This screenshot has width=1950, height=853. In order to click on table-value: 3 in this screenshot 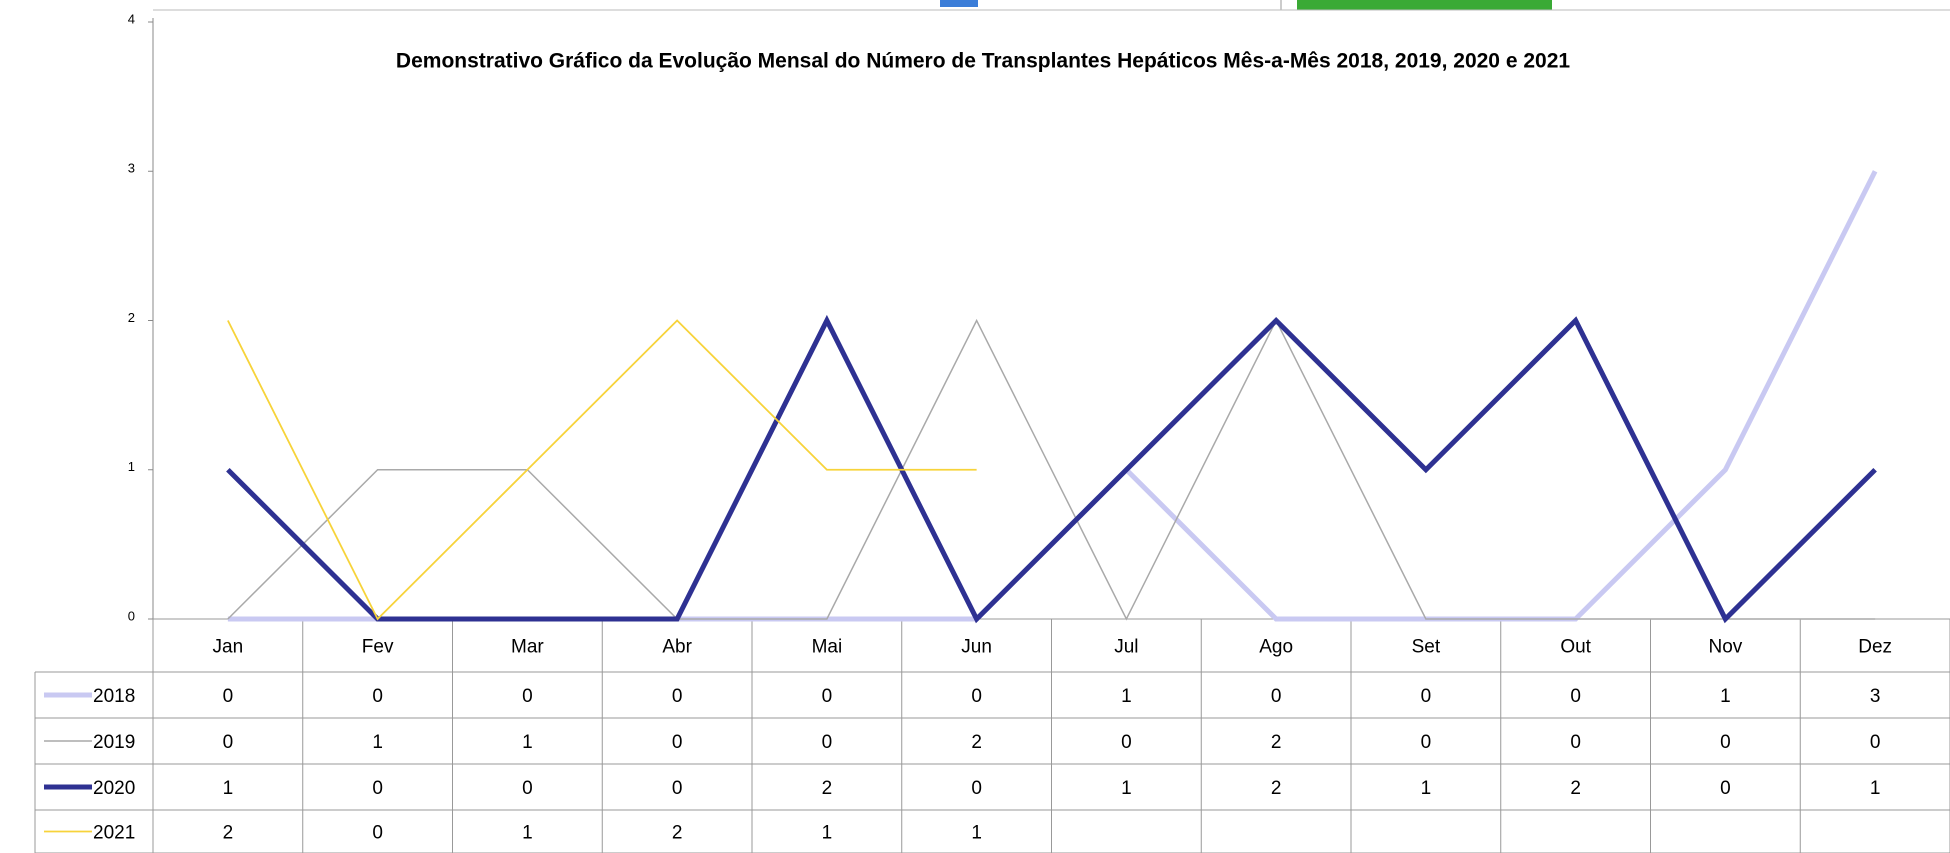, I will do `click(1875, 696)`.